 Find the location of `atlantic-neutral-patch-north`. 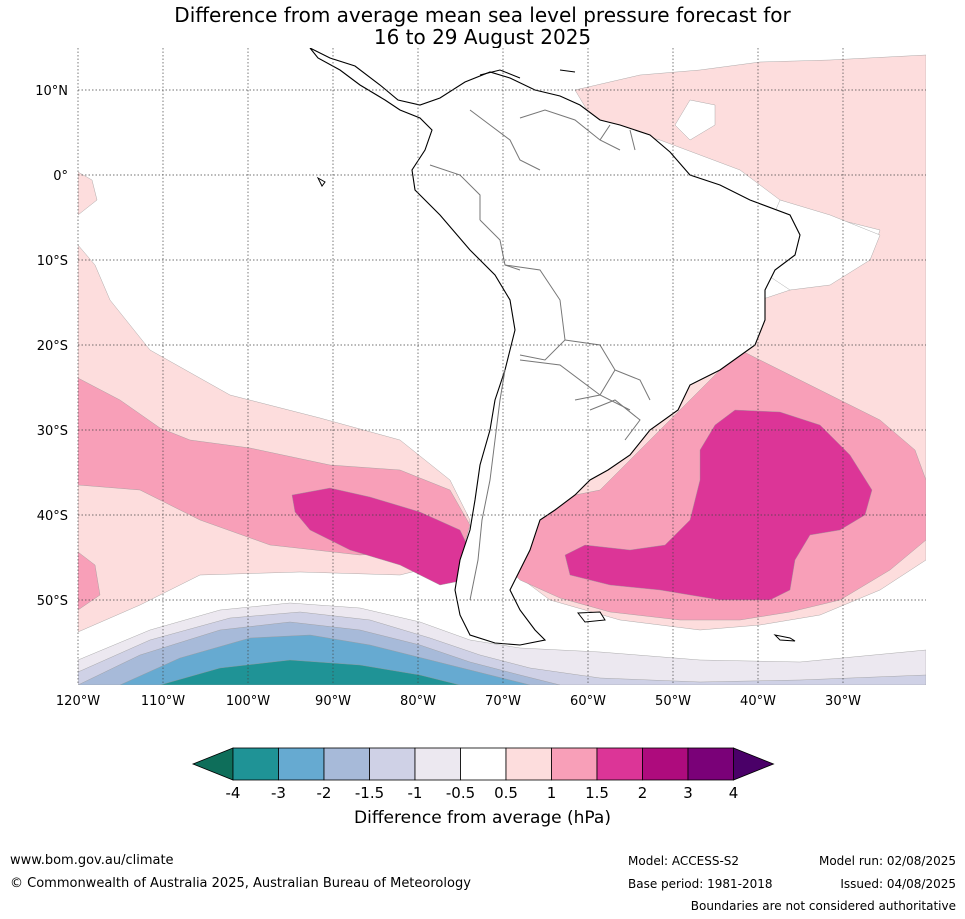

atlantic-neutral-patch-north is located at coordinates (695, 120).